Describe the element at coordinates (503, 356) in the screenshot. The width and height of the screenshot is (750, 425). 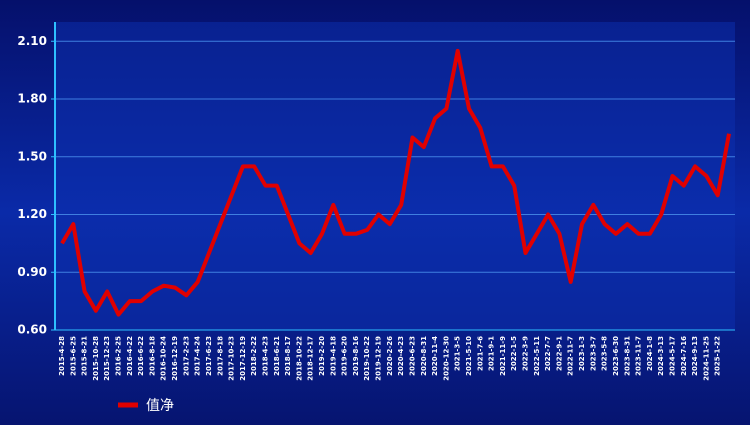
I see `x-tick-label: 2021-11-9` at that location.